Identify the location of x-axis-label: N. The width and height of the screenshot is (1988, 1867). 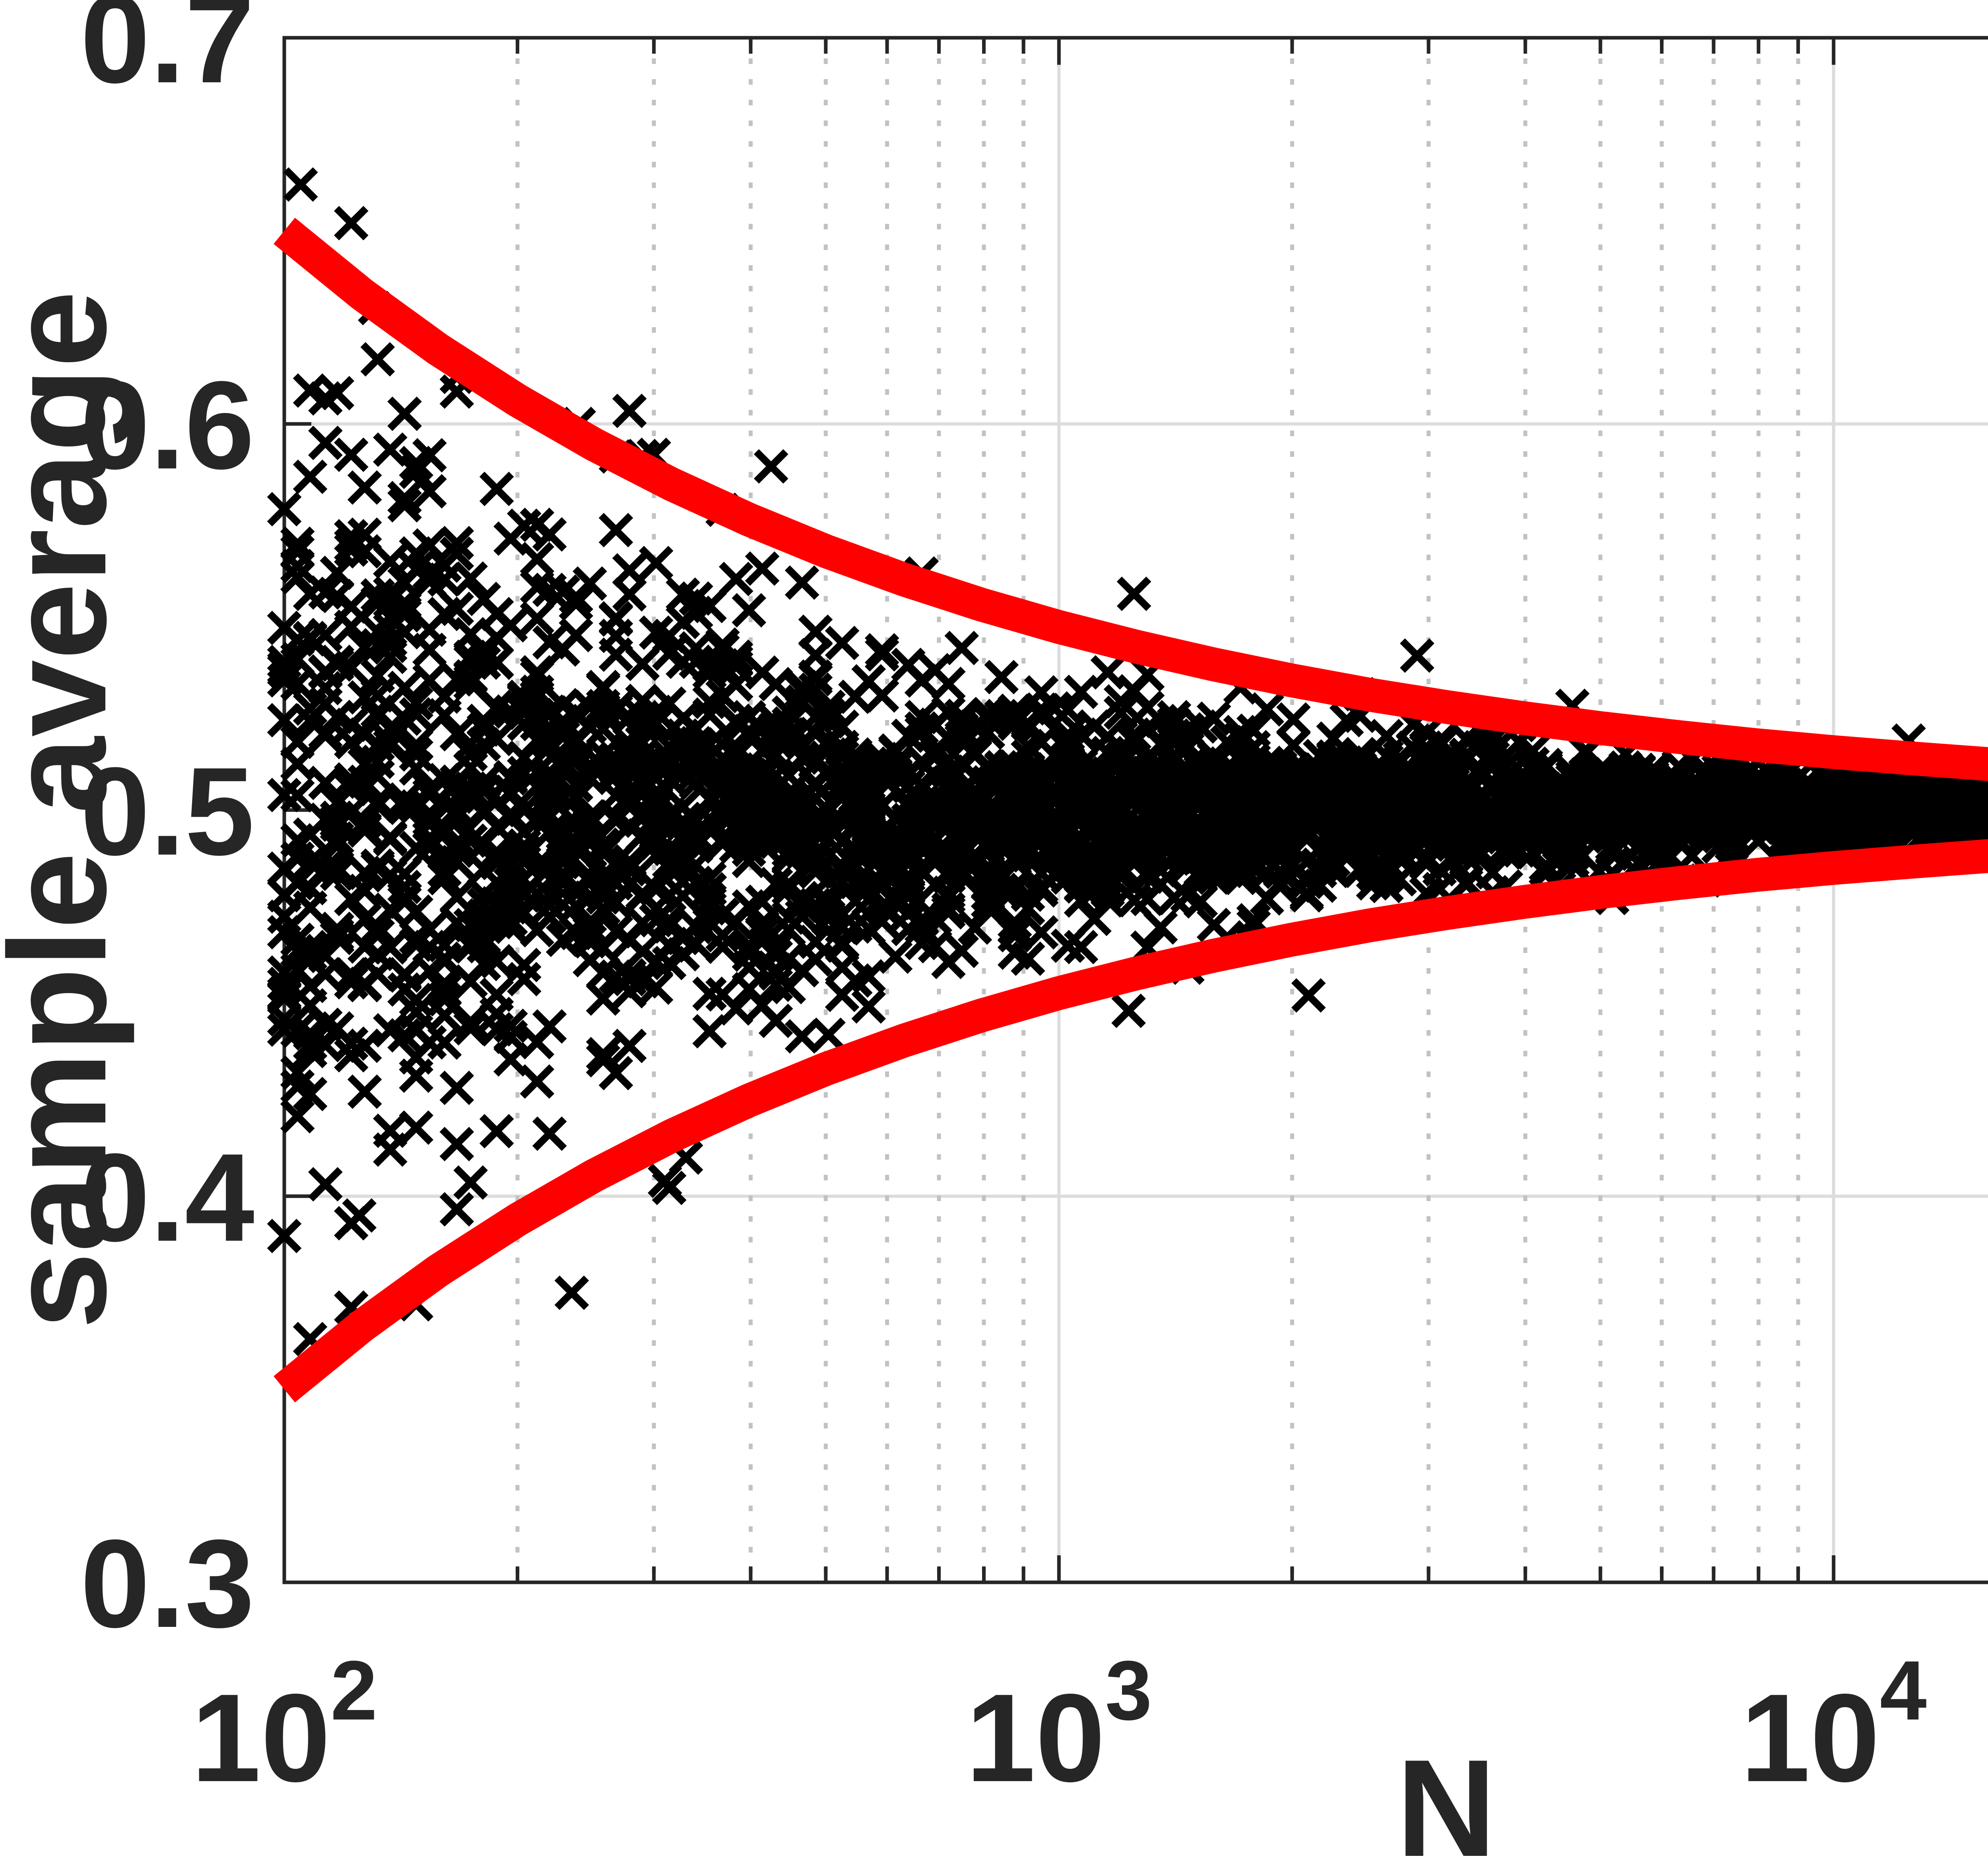
(1446, 1799).